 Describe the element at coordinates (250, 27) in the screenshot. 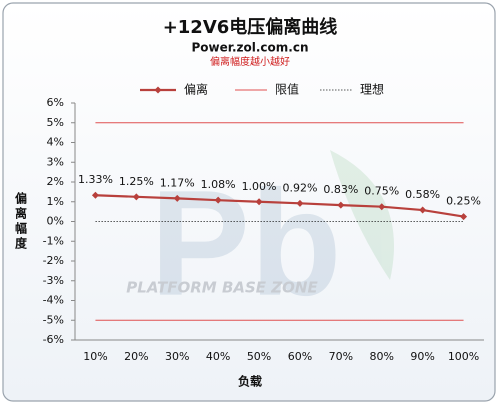

I see `chart-title: +12V6电压偏离曲线` at that location.